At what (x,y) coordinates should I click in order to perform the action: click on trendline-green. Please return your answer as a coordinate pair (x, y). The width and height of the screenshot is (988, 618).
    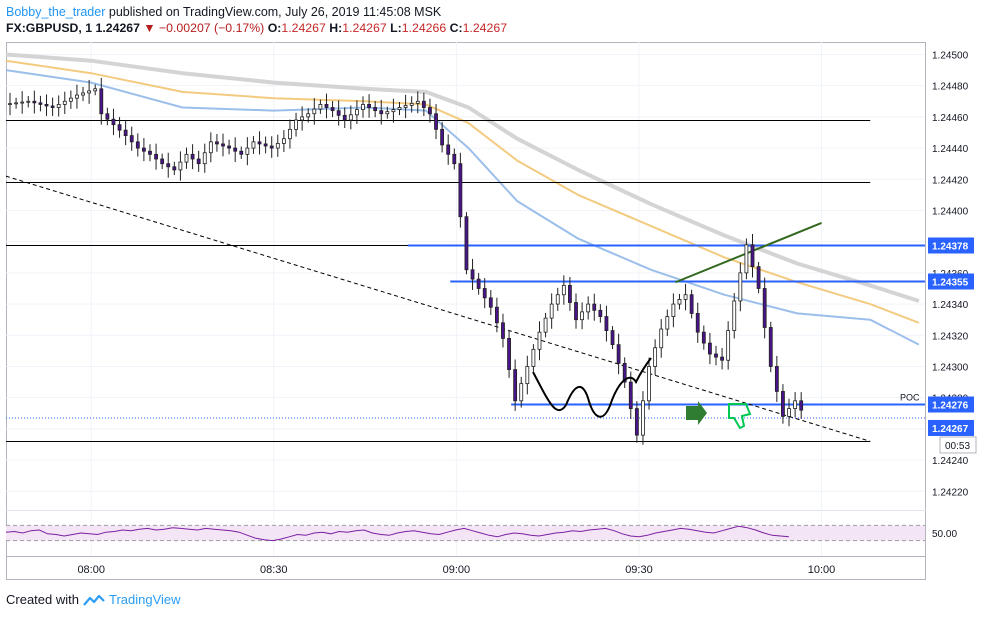
    Looking at the image, I should click on (748, 253).